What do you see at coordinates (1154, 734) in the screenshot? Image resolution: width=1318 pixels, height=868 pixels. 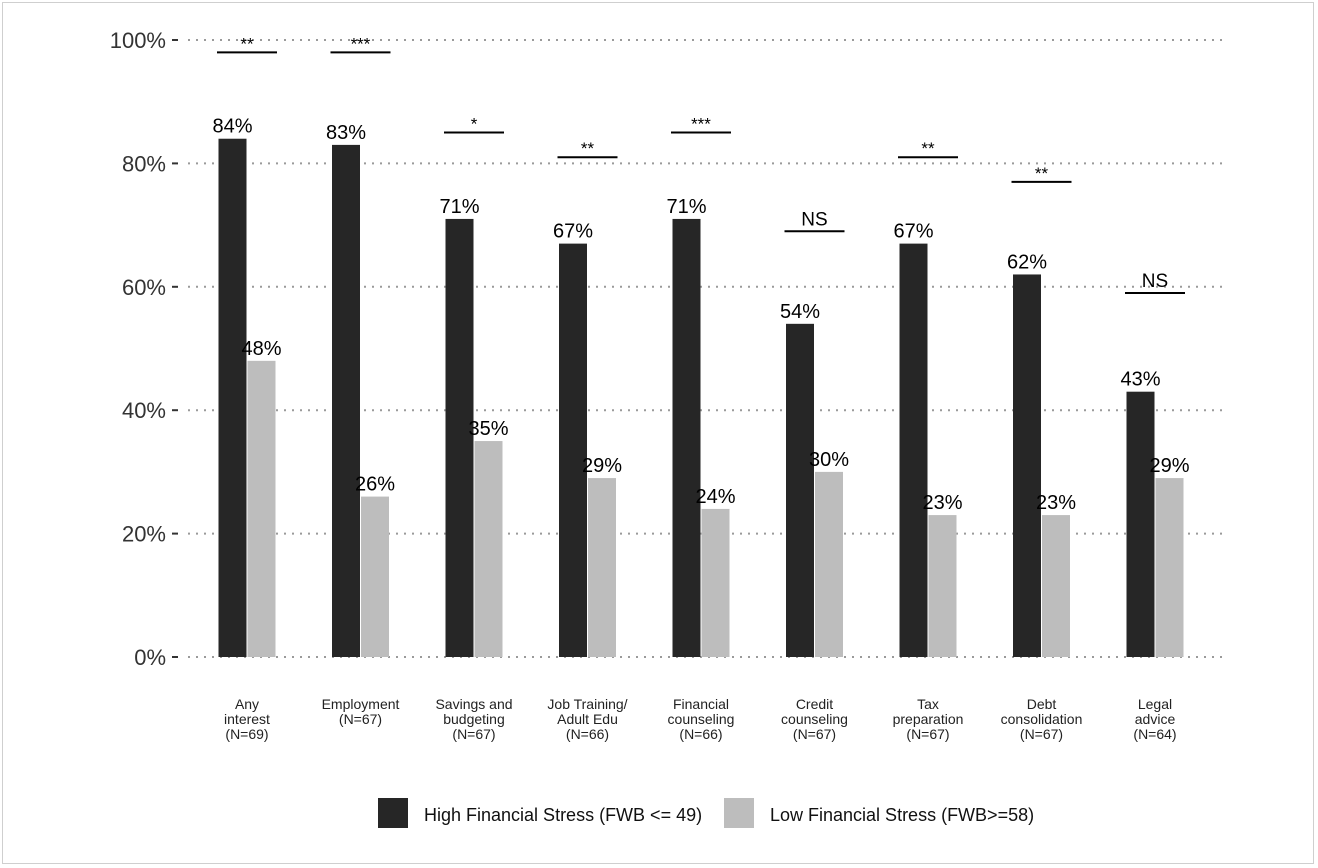 I see `x-tick-line: (N=64)` at bounding box center [1154, 734].